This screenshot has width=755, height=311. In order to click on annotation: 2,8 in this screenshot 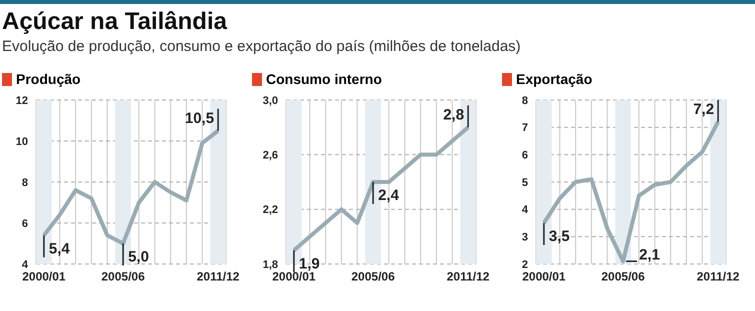, I will do `click(453, 115)`.